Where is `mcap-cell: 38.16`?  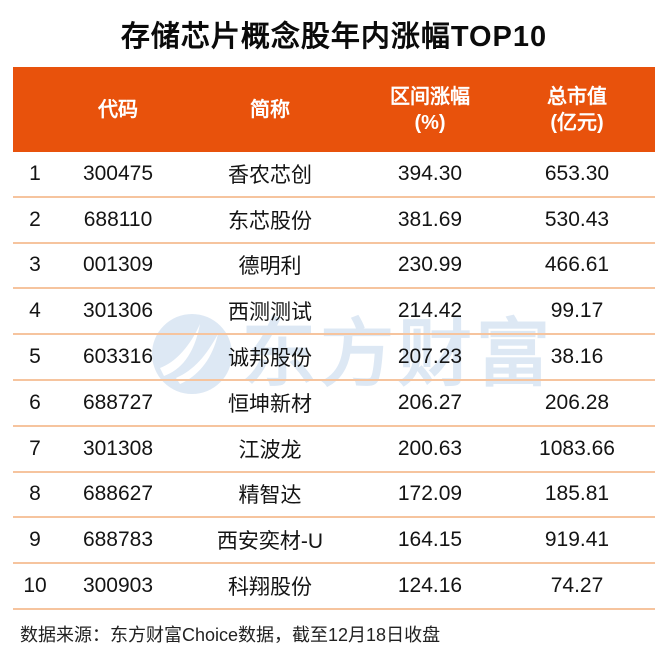
mcap-cell: 38.16 is located at coordinates (577, 357).